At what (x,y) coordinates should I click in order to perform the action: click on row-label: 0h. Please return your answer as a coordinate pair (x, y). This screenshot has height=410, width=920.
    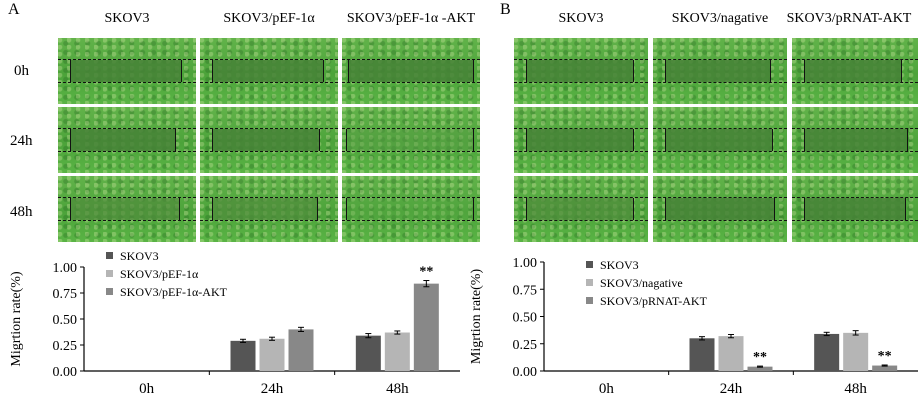
    Looking at the image, I should click on (21, 71).